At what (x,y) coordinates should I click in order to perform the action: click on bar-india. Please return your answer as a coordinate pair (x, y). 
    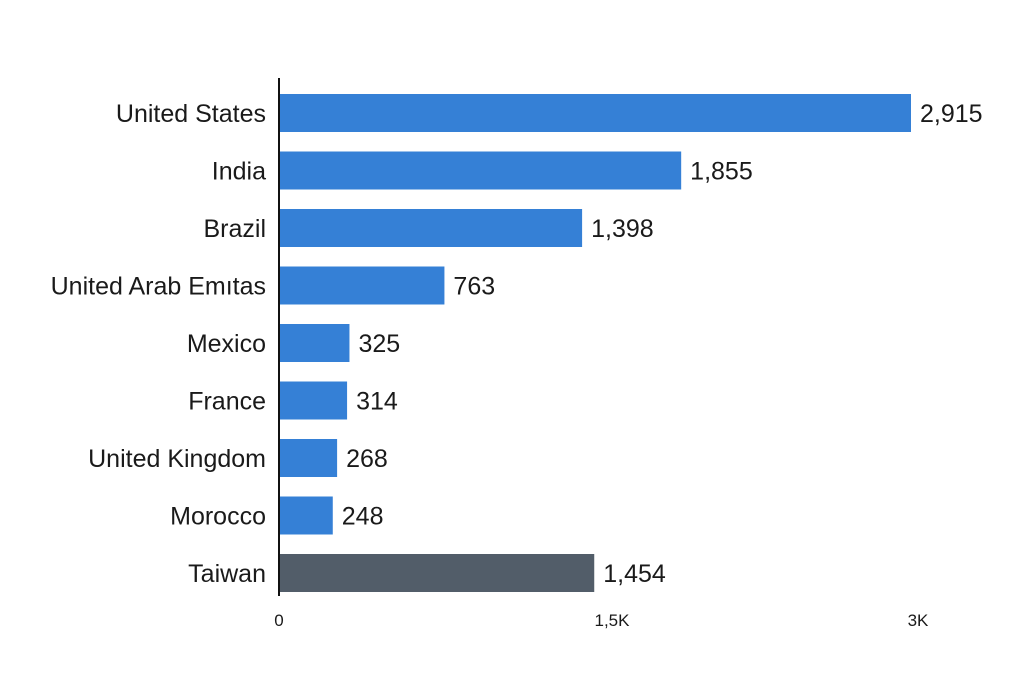
    Looking at the image, I should click on (481, 170).